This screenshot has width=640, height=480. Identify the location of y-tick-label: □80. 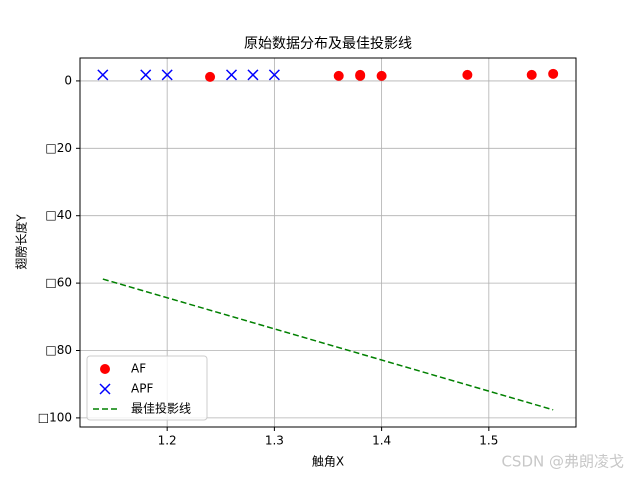
(58, 350).